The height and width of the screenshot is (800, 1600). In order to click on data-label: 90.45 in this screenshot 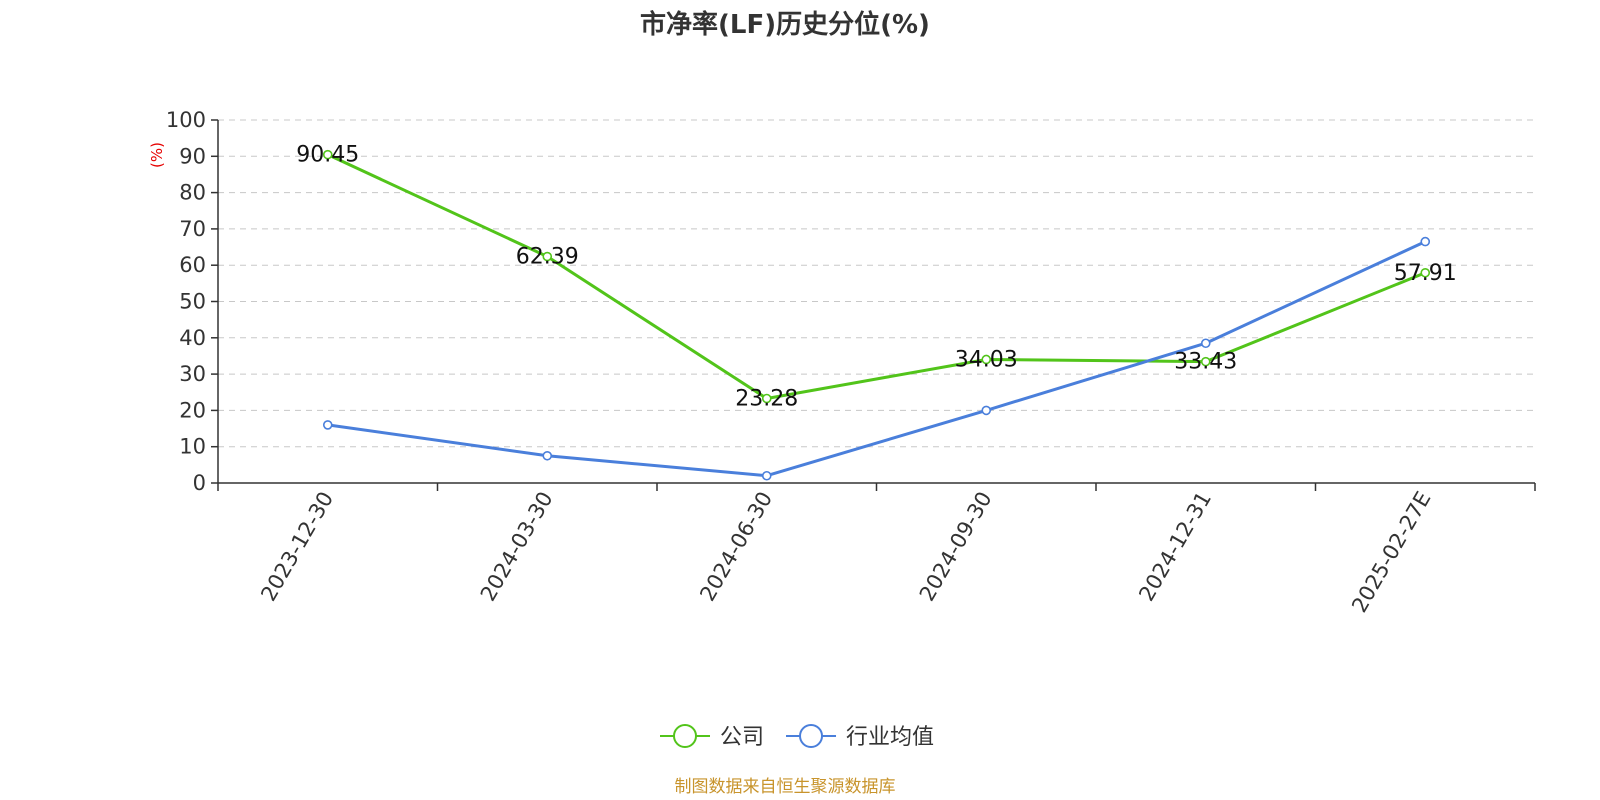, I will do `click(327, 155)`.